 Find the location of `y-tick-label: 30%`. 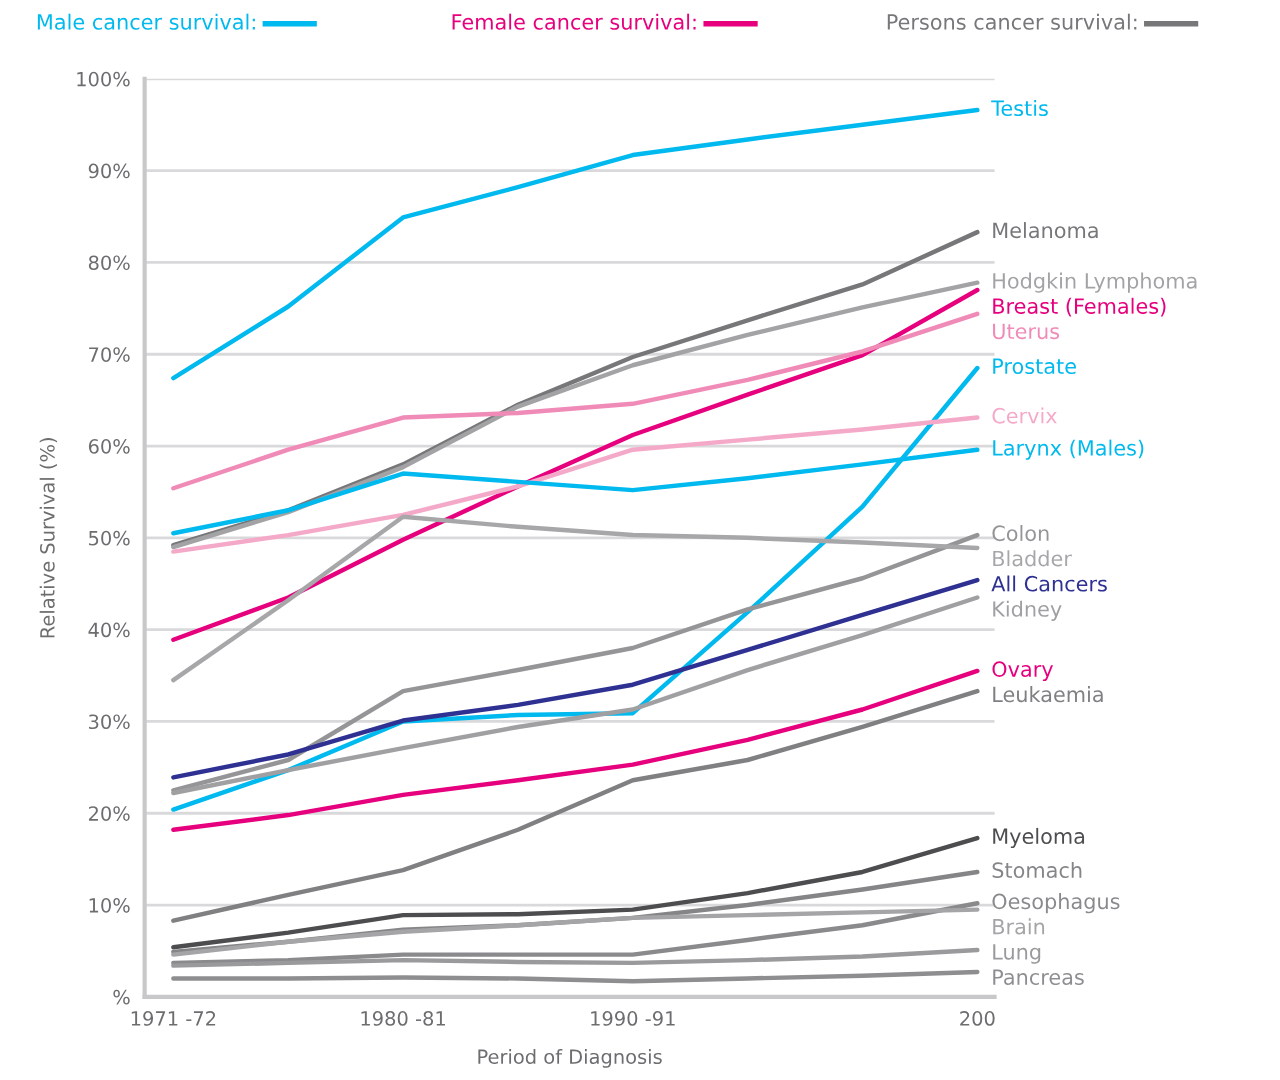

y-tick-label: 30% is located at coordinates (109, 722).